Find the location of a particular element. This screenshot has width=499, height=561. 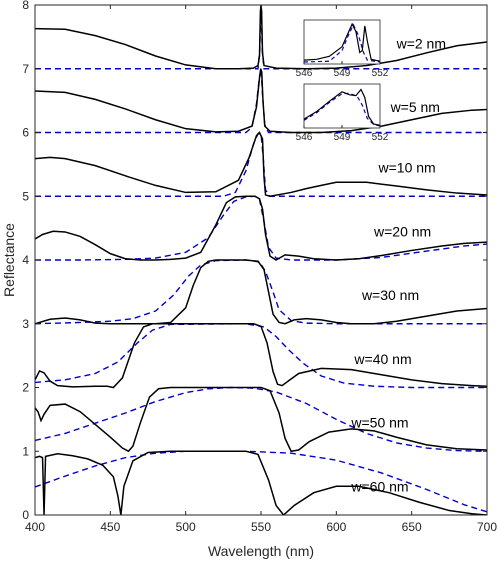

x-tick-label-550: 550 is located at coordinates (261, 527).